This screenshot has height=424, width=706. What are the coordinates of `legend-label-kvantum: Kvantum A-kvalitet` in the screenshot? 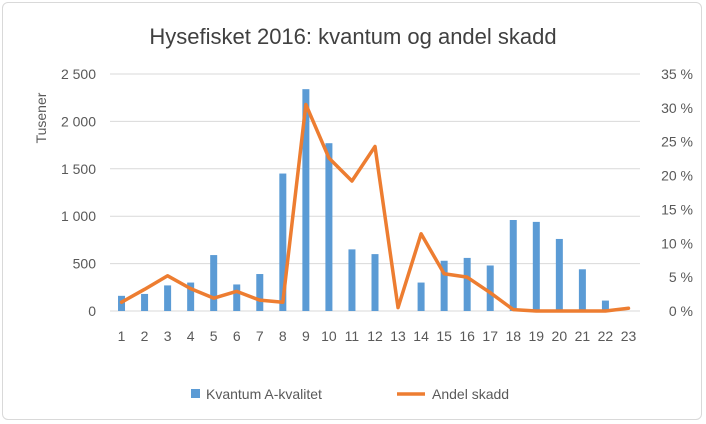 It's located at (264, 394).